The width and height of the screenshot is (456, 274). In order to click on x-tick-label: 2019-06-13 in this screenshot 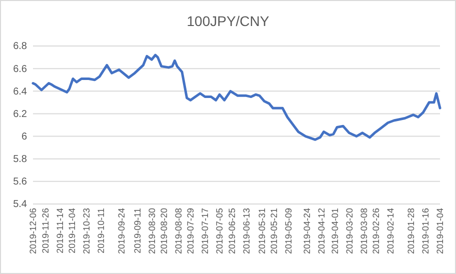, I will do `click(246, 231)`.